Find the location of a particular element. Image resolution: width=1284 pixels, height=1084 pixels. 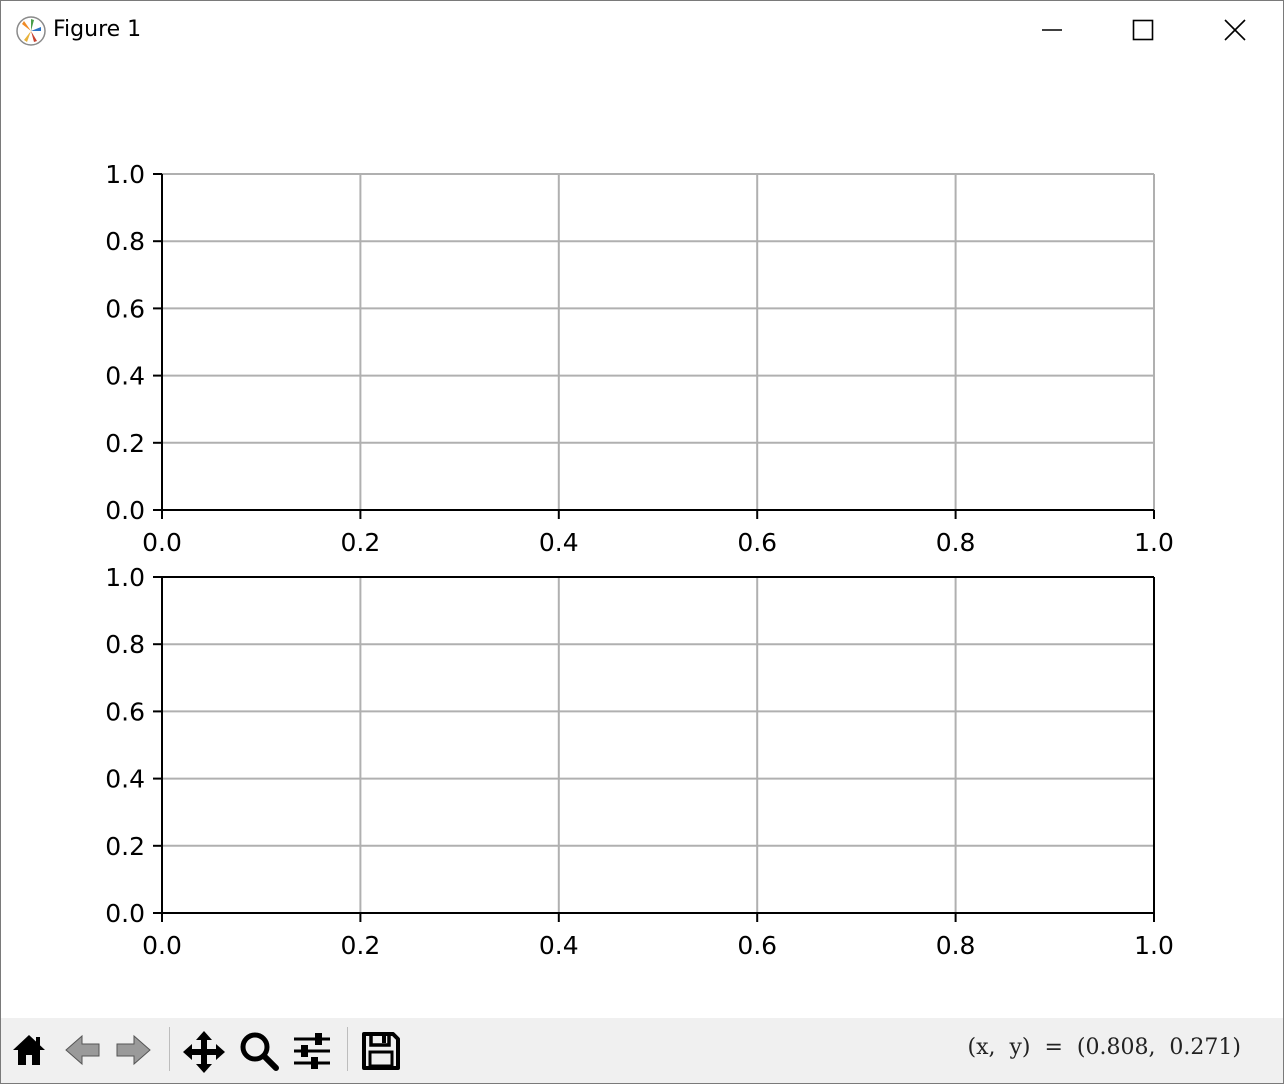

back-button is located at coordinates (83, 1050).